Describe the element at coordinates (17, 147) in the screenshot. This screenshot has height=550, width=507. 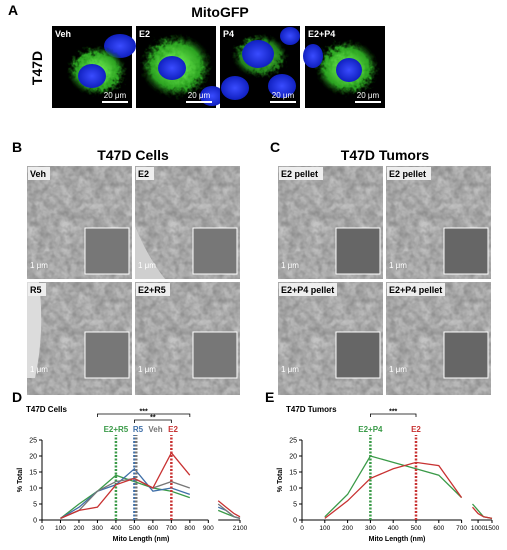
I see `panel-label: B` at that location.